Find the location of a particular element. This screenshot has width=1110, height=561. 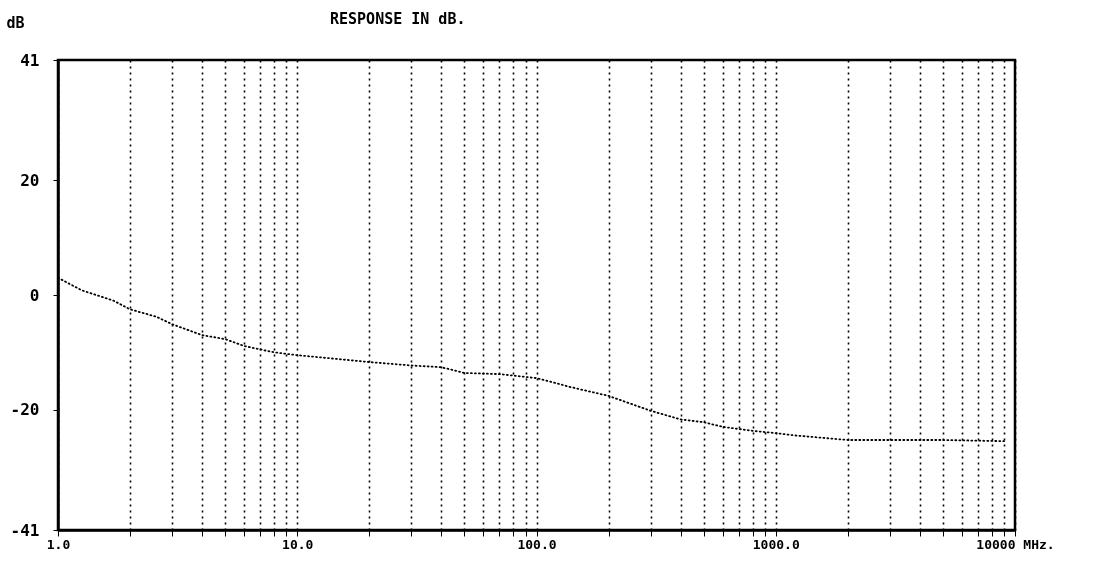

x-tick-label: 1.0 is located at coordinates (58, 544).